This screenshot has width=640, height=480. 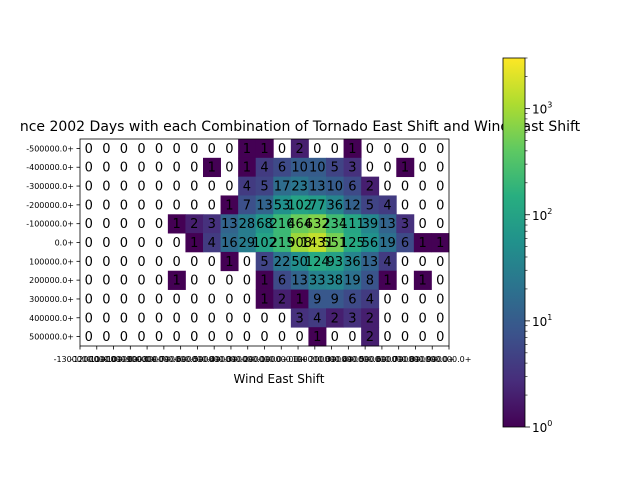 I want to click on cell-value-label: 632, so click(x=317, y=224).